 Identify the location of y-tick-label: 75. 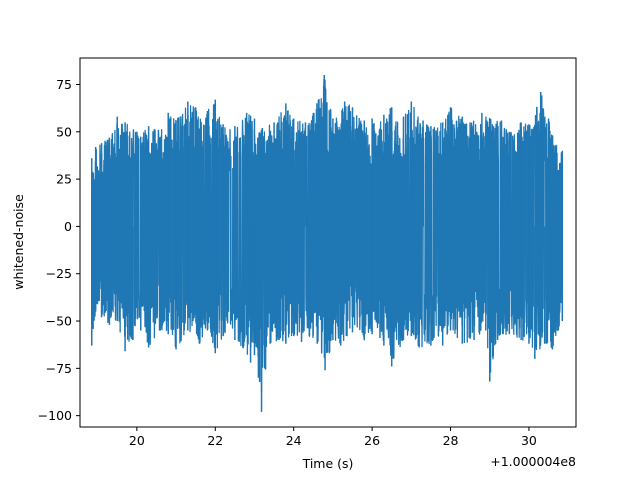
(64, 84).